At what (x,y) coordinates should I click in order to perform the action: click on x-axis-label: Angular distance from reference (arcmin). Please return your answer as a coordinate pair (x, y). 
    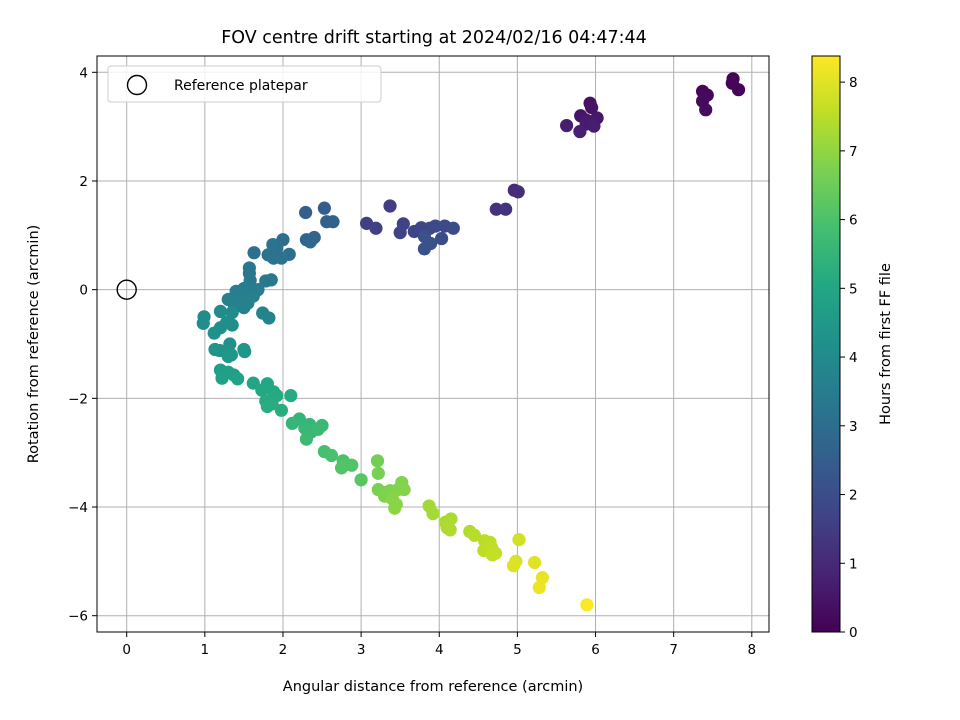
    Looking at the image, I should click on (433, 687).